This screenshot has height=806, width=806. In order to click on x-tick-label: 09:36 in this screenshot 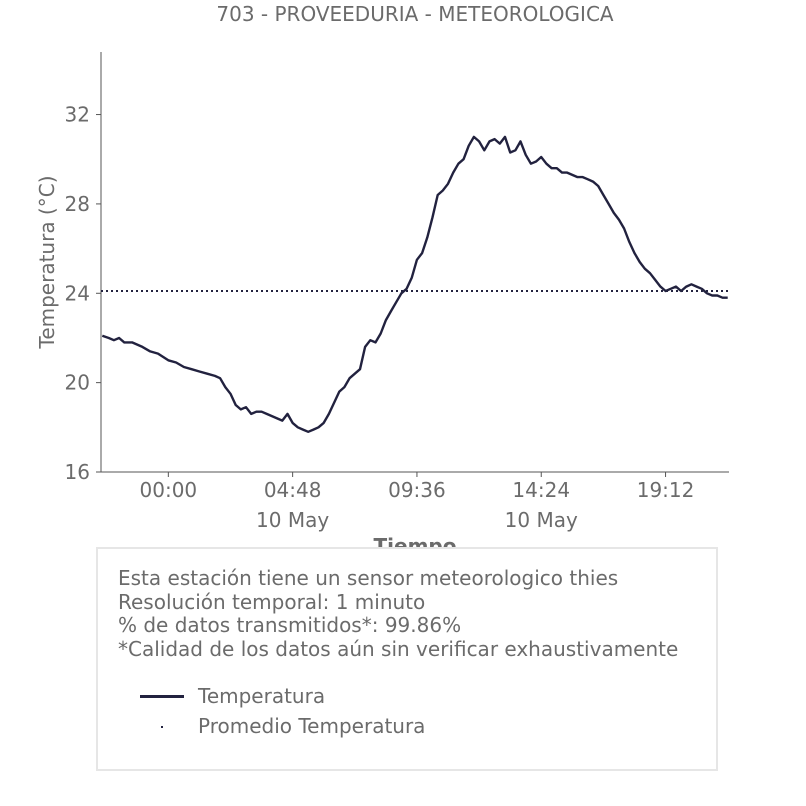, I will do `click(417, 490)`.